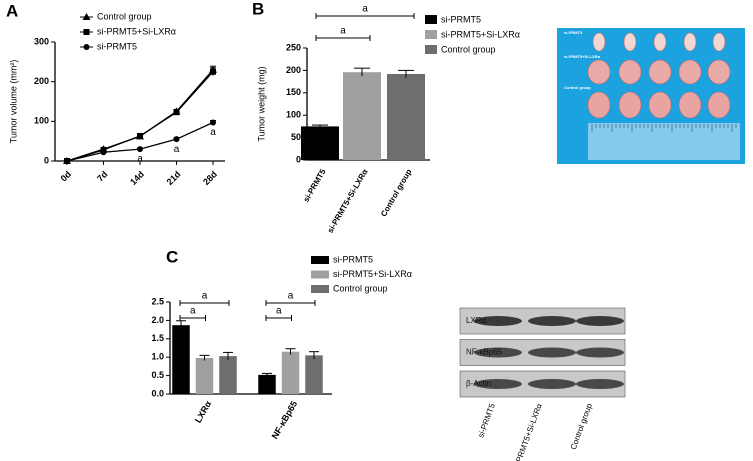 The width and height of the screenshot is (753, 461). What do you see at coordinates (203, 412) in the screenshot?
I see `x-tick-label: LXRα` at bounding box center [203, 412].